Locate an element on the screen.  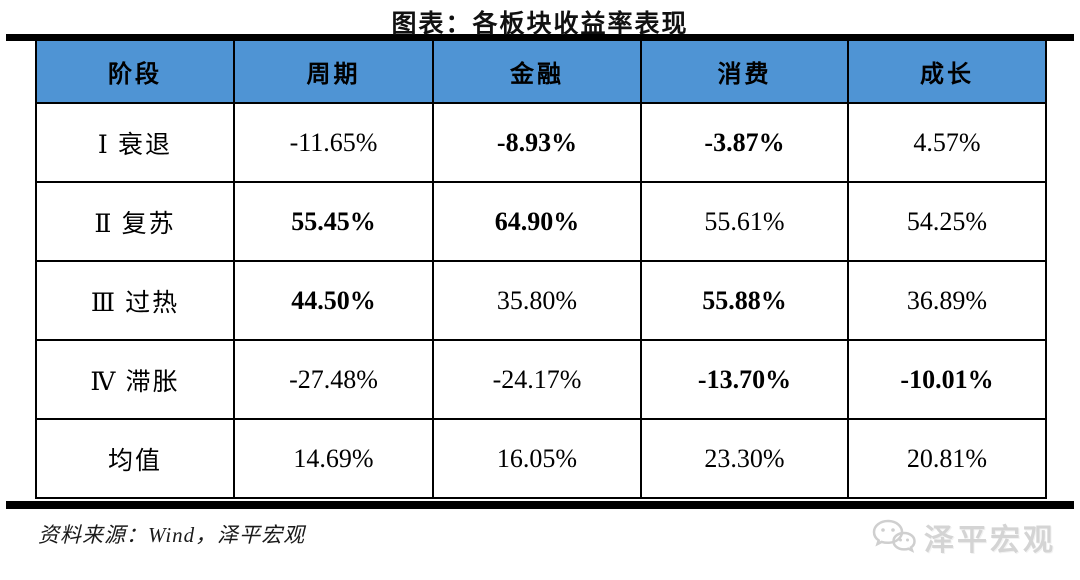
cell-value: 54.25% is located at coordinates (947, 221).